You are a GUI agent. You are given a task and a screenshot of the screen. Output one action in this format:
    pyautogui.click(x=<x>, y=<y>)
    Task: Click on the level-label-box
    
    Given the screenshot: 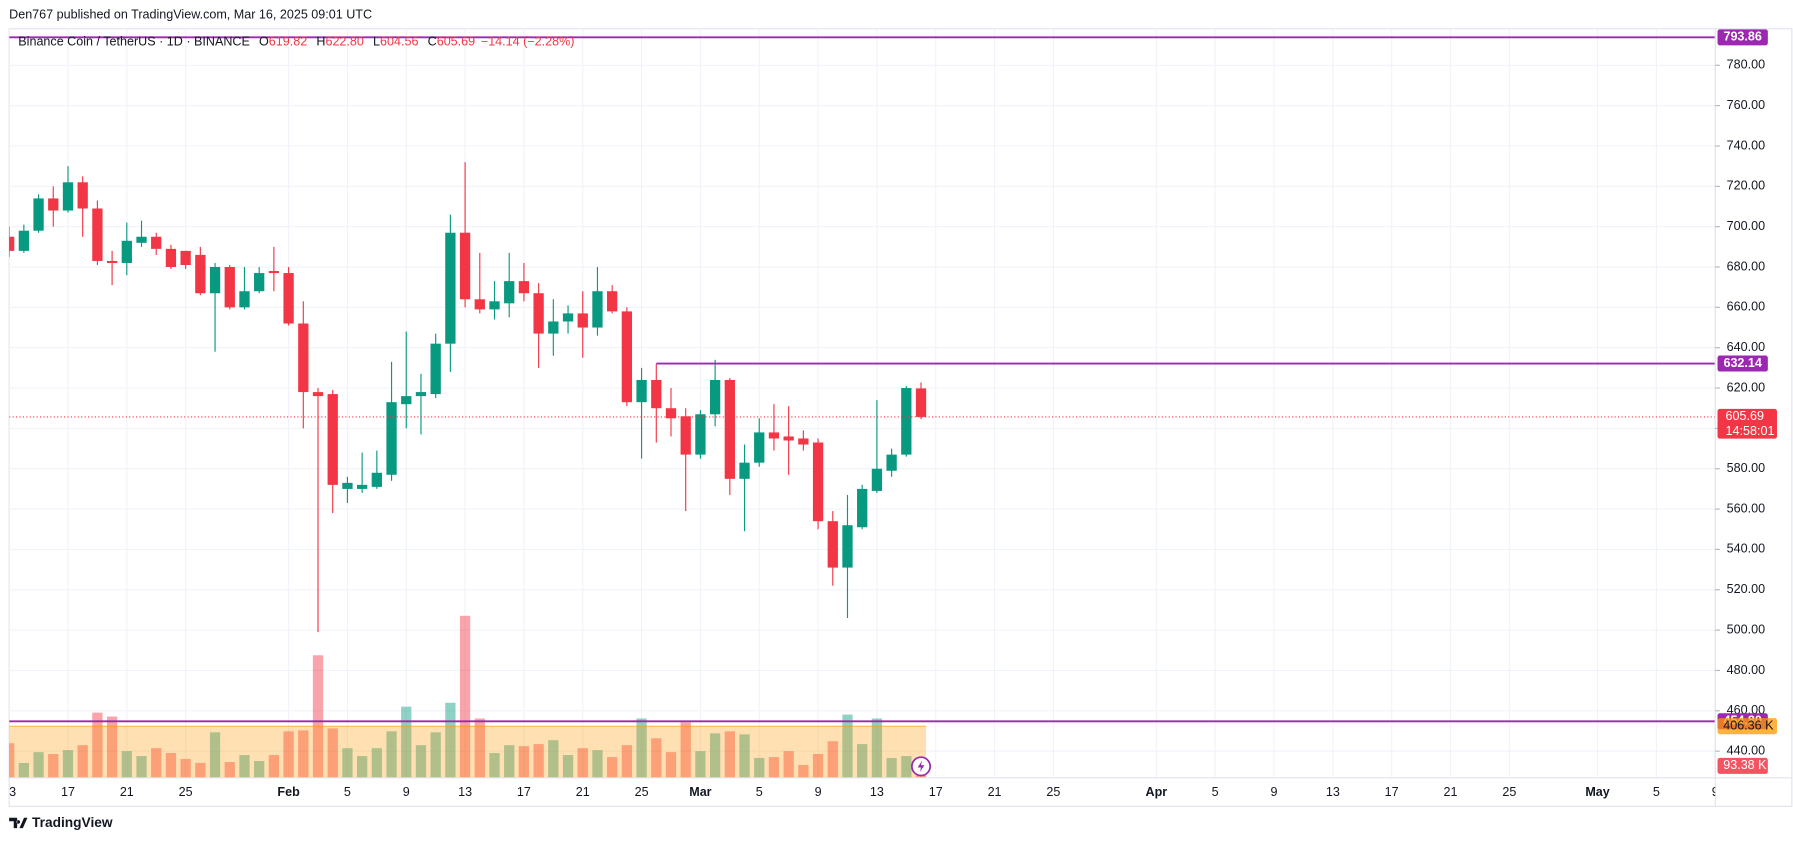 What is the action you would take?
    pyautogui.click(x=1742, y=37)
    